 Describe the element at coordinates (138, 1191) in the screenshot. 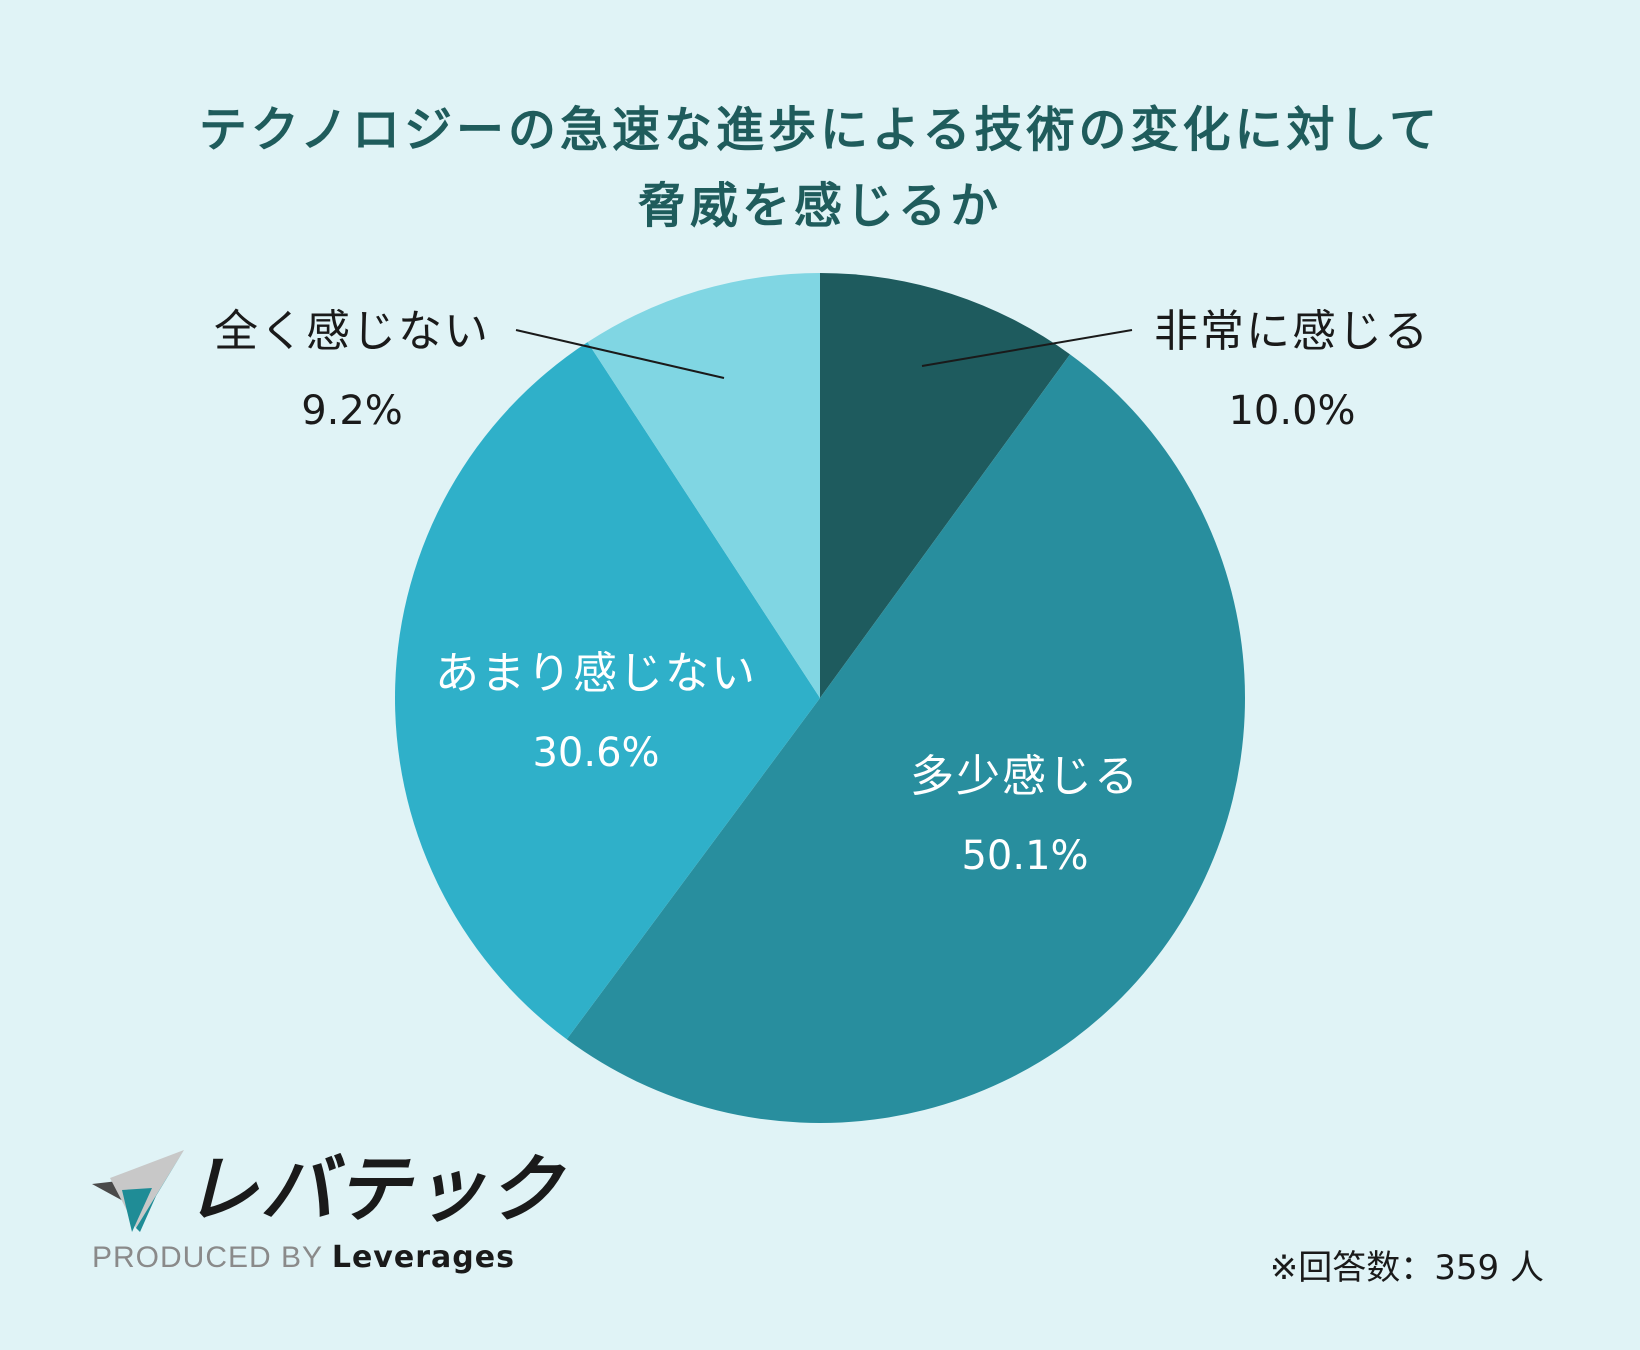

I see `logo-mark-icon` at that location.